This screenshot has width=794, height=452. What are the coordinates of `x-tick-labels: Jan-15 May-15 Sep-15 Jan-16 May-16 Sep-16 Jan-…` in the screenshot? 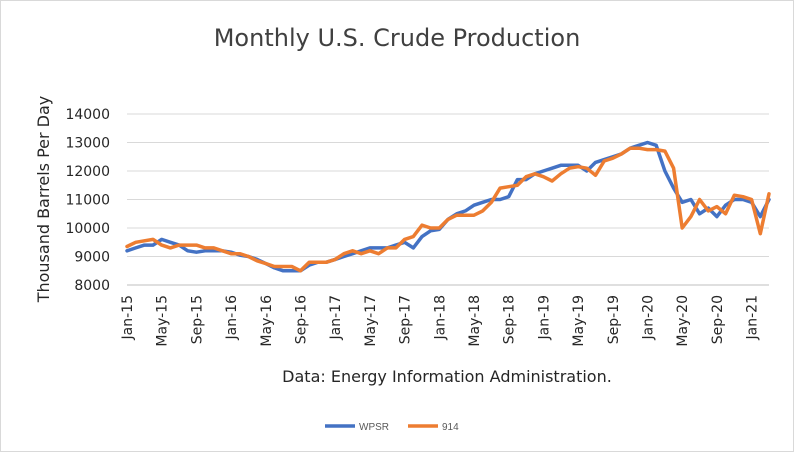 It's located at (440, 321).